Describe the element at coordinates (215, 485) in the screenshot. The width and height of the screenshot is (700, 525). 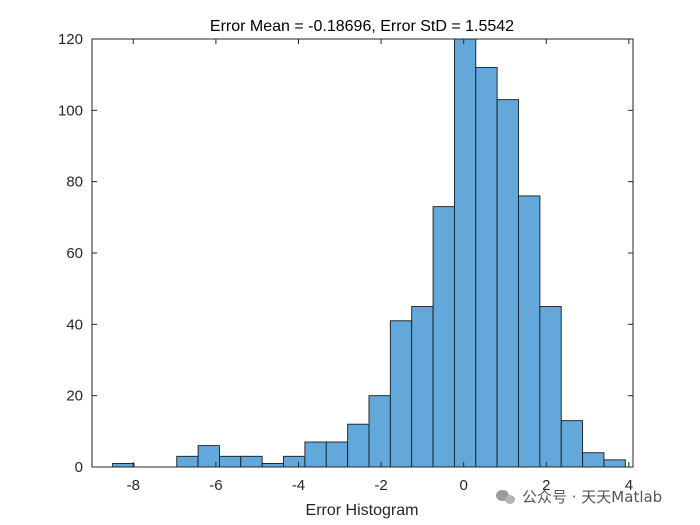
I see `x-tick-label: -6` at that location.